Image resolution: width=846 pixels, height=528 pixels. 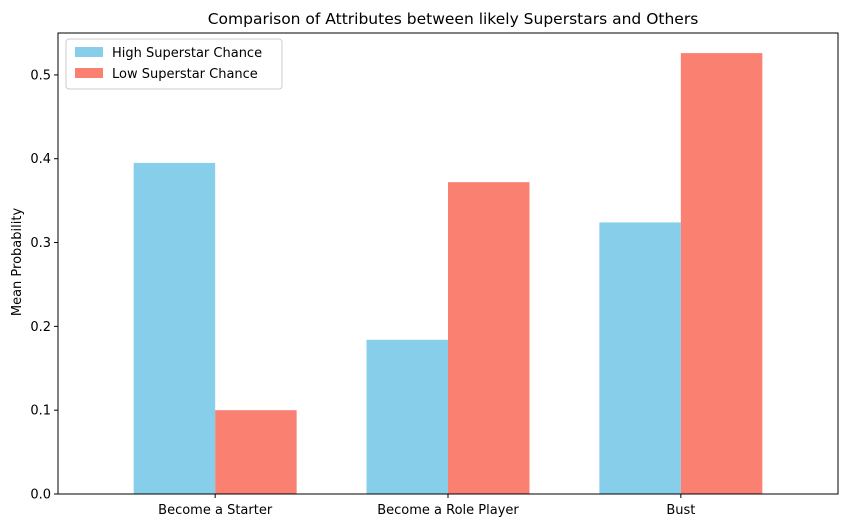 What do you see at coordinates (89, 73) in the screenshot?
I see `legend-swatch-low` at bounding box center [89, 73].